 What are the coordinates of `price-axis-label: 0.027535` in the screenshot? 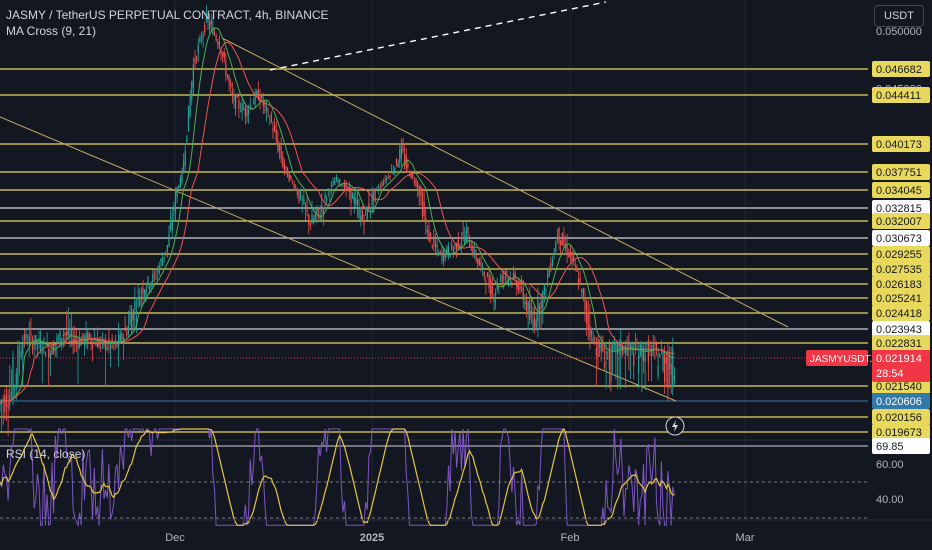 It's located at (899, 270).